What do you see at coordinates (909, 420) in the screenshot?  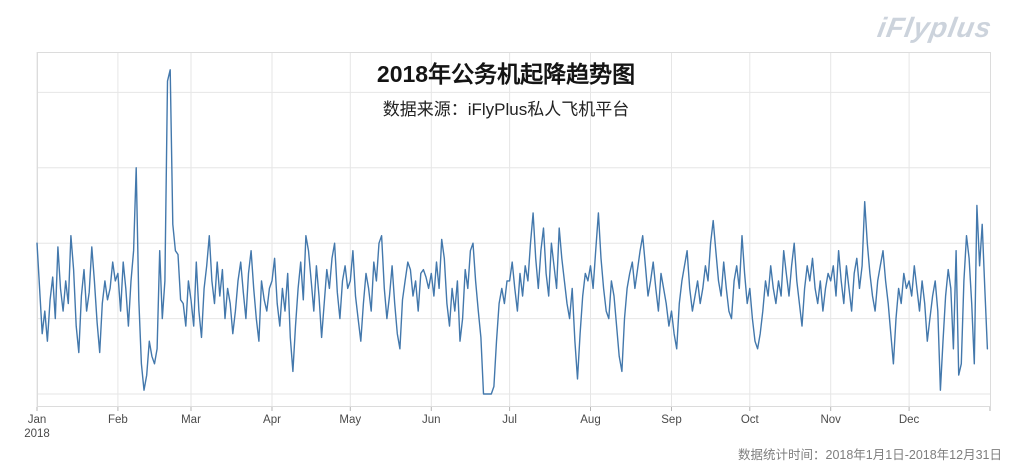 I see `x-axis-tick-label: Dec` at bounding box center [909, 420].